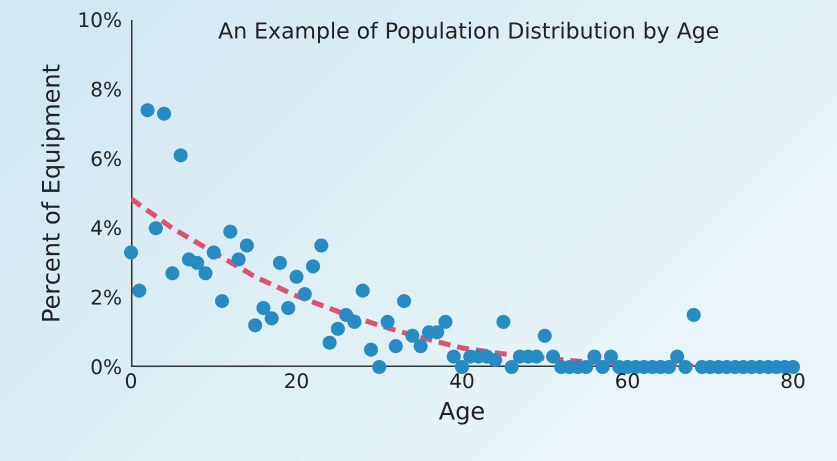 This screenshot has width=837, height=461. What do you see at coordinates (469, 31) in the screenshot?
I see `chart-title: An Example of Population Distribution by Age` at bounding box center [469, 31].